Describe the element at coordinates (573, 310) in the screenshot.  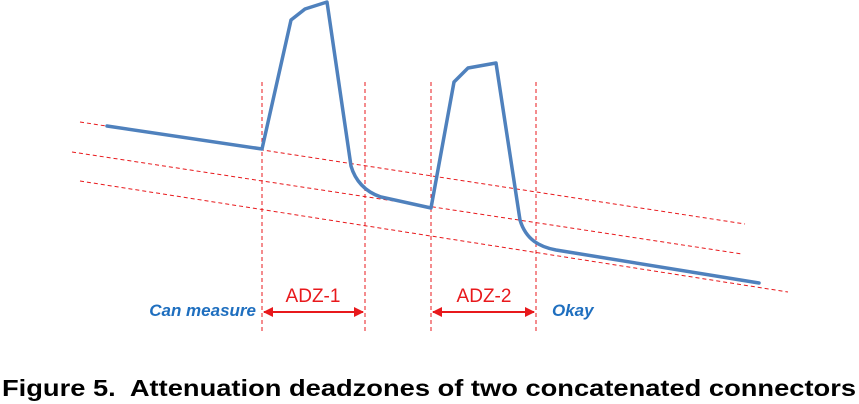
I see `okay-note: Okay` at that location.